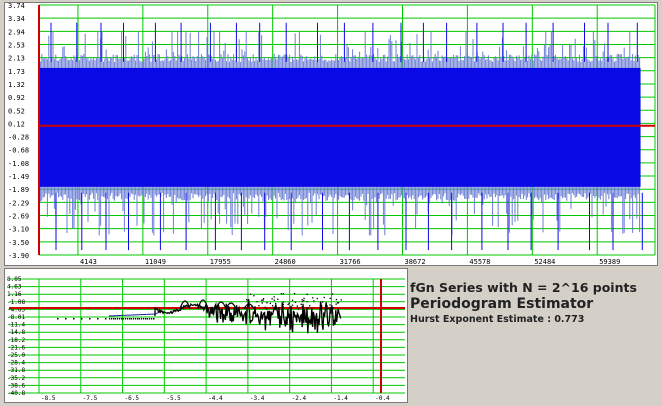  Describe the element at coordinates (18, 138) in the screenshot. I see `top-y-tick-label: -0.28` at that location.